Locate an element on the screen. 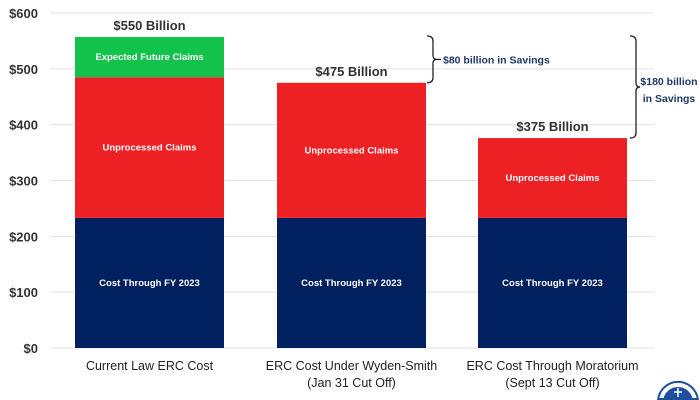 The image size is (700, 400). y-tick-label: $300 is located at coordinates (23, 181).